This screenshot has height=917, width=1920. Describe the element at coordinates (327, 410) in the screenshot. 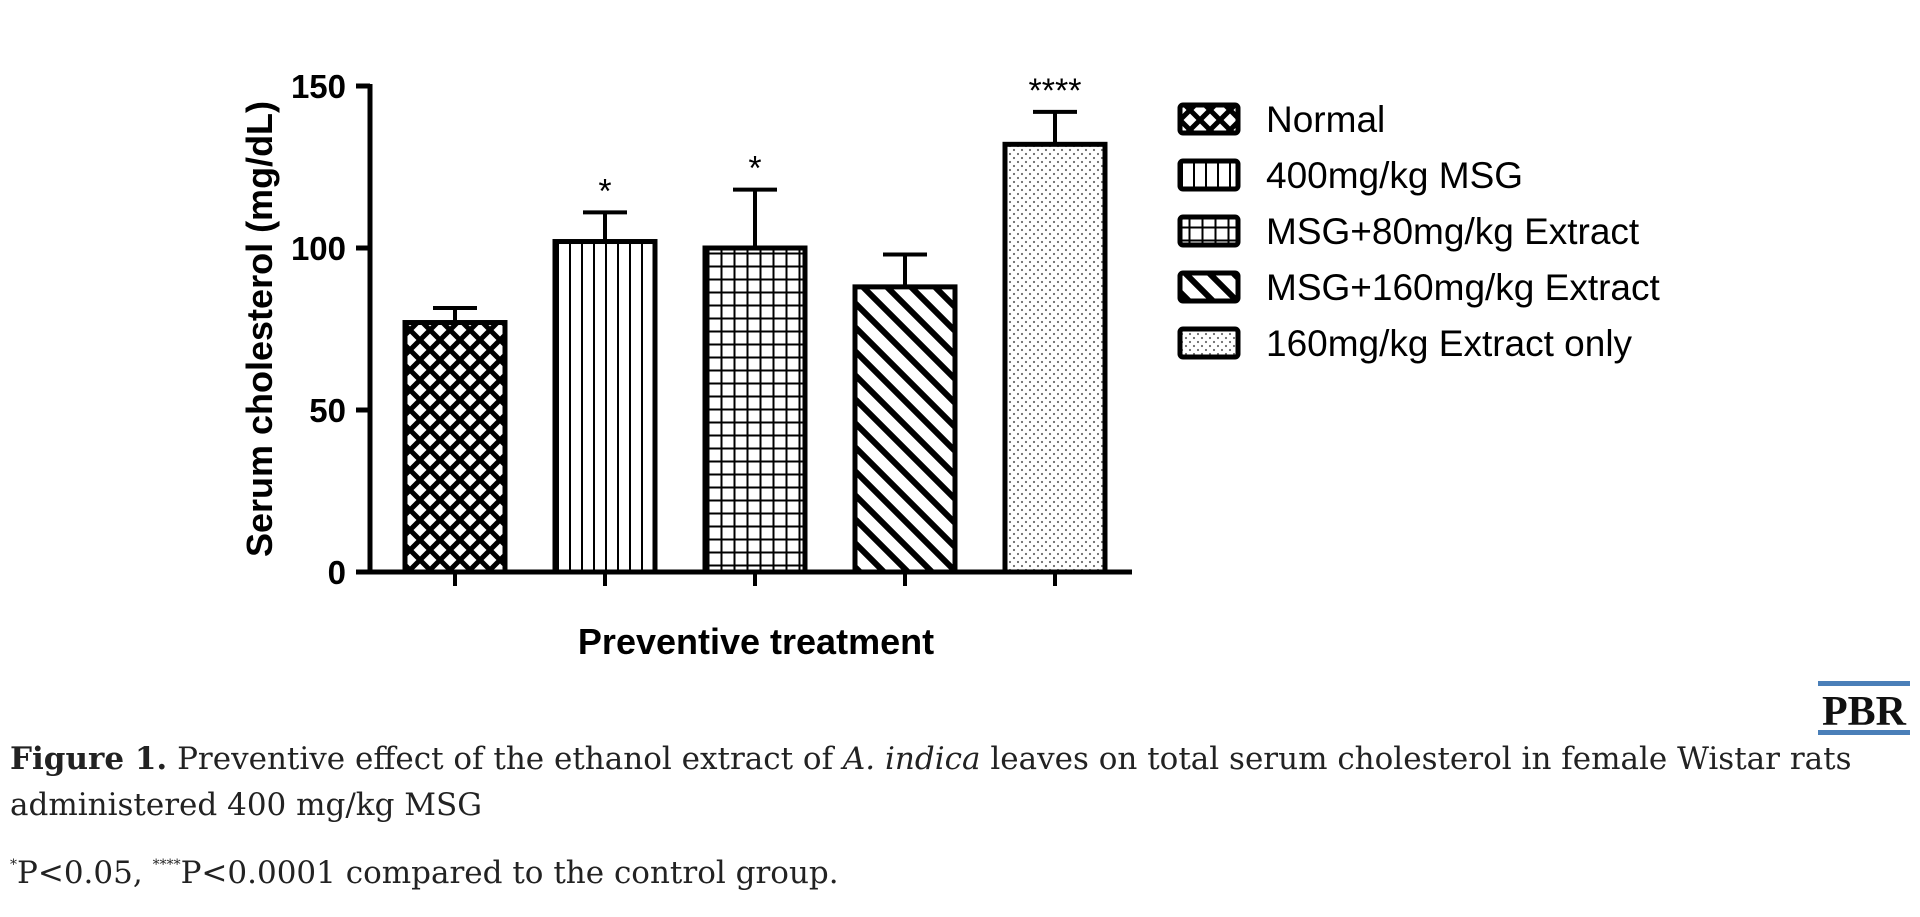

I see `y-tick-label: 50` at that location.